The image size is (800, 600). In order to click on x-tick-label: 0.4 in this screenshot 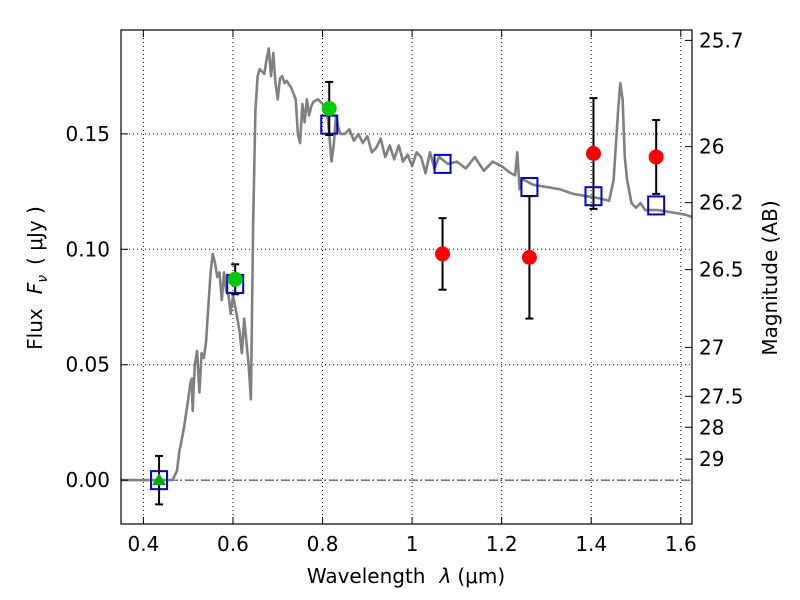, I will do `click(143, 544)`.